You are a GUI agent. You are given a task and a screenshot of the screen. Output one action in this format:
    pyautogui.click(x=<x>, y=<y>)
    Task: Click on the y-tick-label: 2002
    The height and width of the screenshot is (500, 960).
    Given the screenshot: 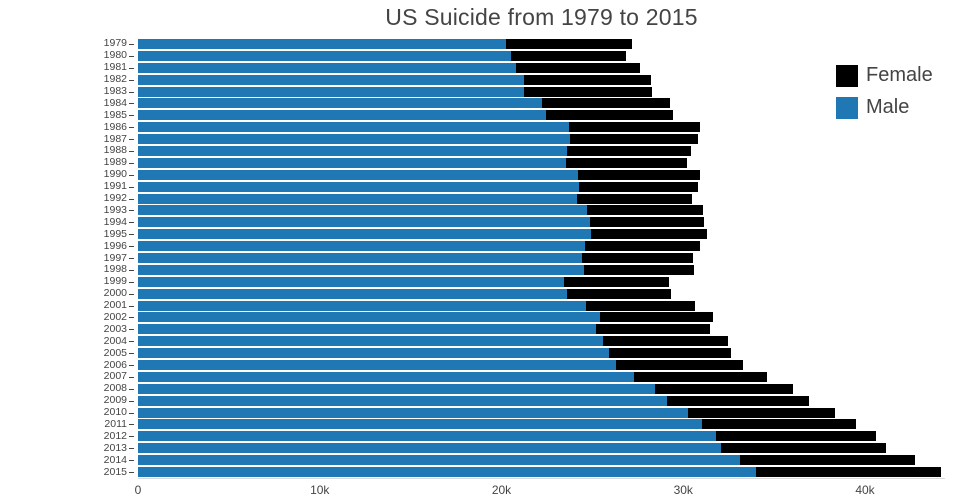 What is the action you would take?
    pyautogui.click(x=115, y=316)
    